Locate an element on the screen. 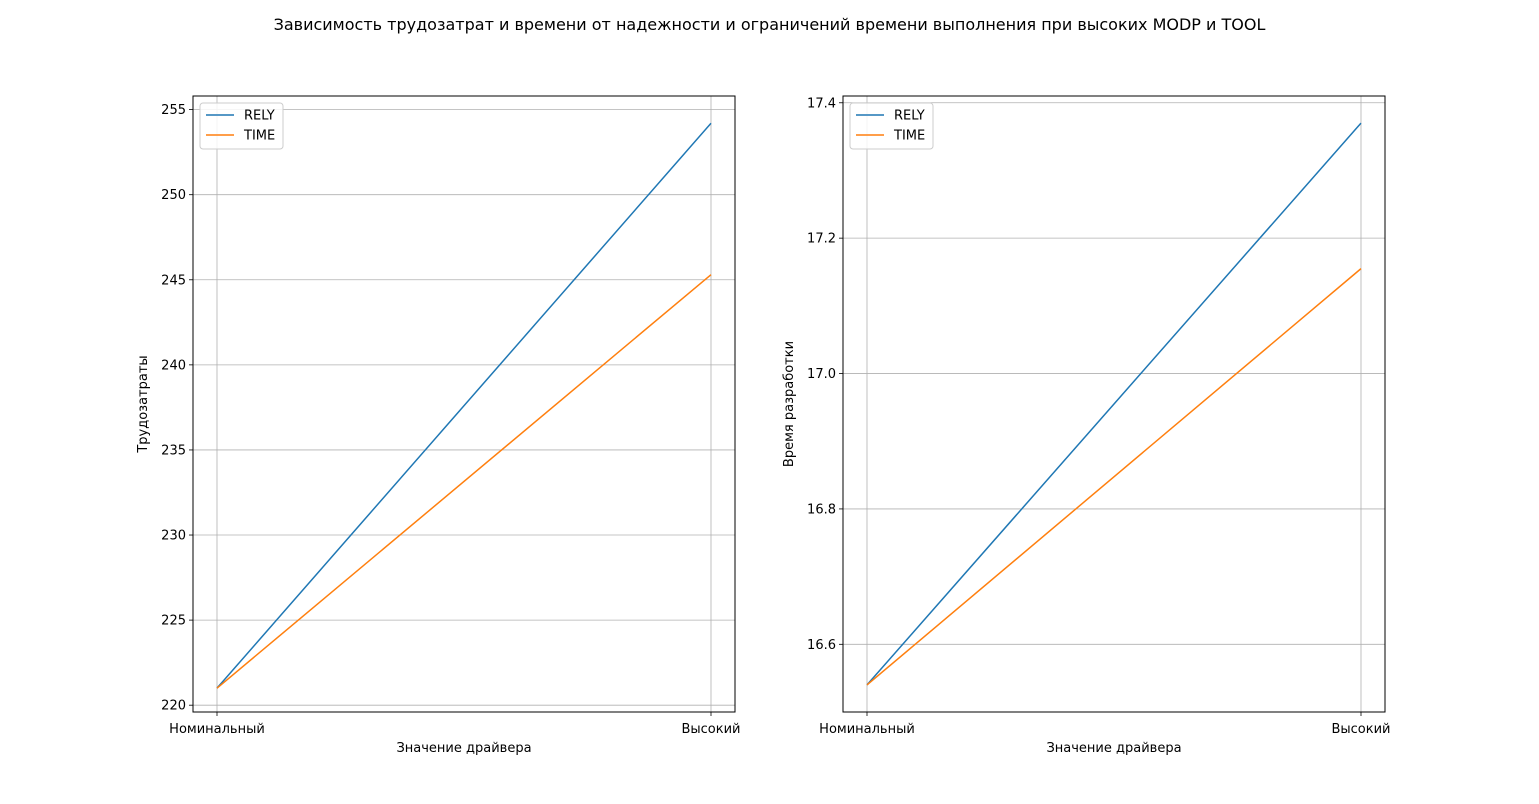 This screenshot has width=1539, height=804. y-tick-label: 16.6 is located at coordinates (821, 645).